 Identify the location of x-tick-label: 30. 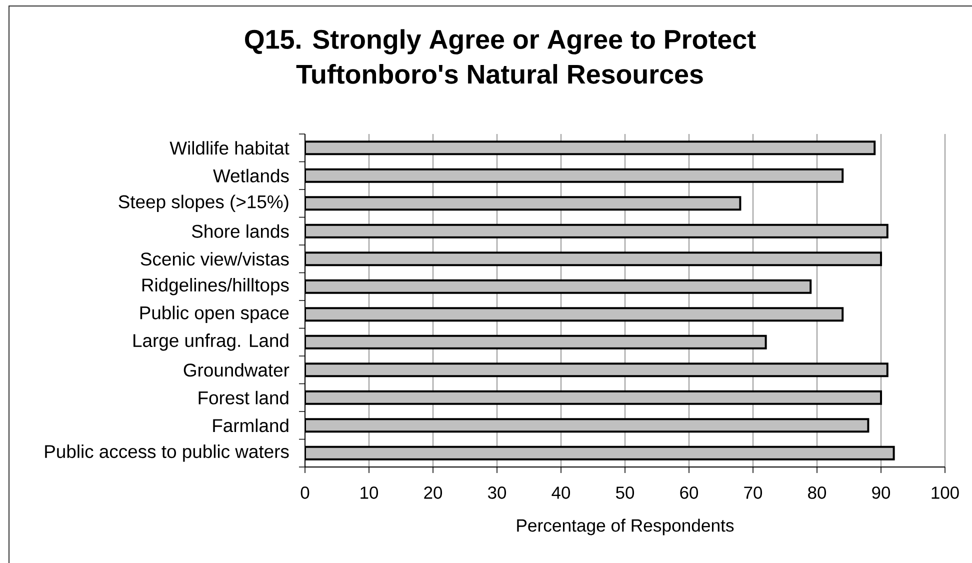
(497, 492).